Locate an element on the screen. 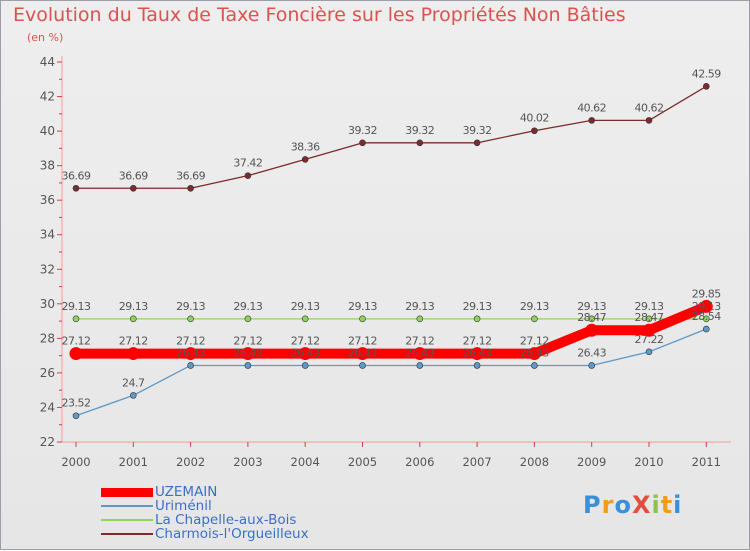 This screenshot has height=551, width=750. x-tick-label: 2006 is located at coordinates (419, 462).